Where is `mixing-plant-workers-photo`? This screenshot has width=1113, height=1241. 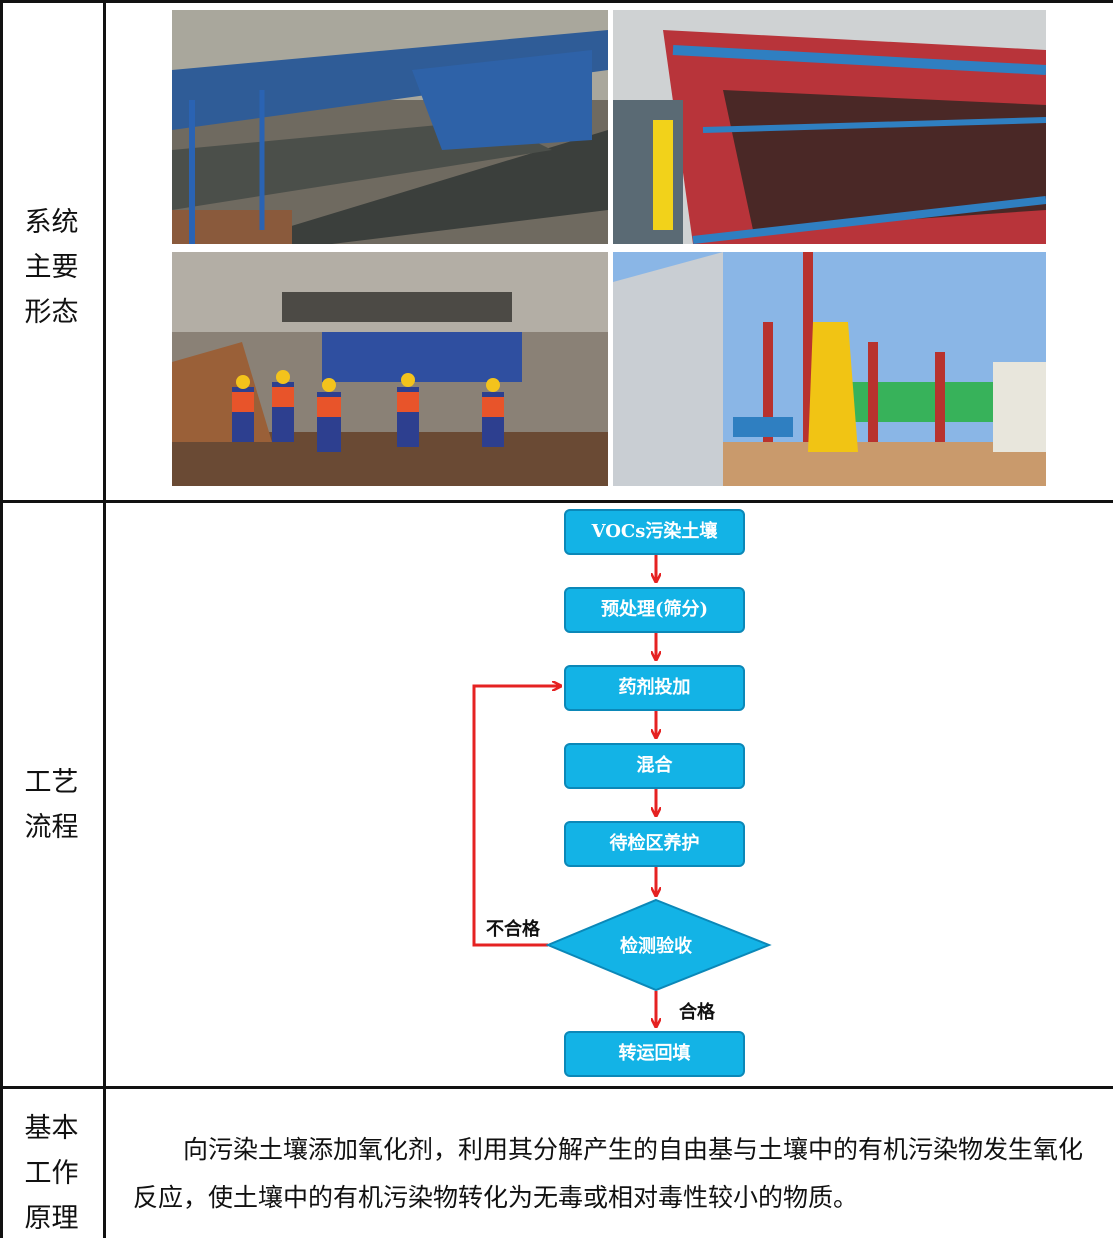 mixing-plant-workers-photo is located at coordinates (390, 369).